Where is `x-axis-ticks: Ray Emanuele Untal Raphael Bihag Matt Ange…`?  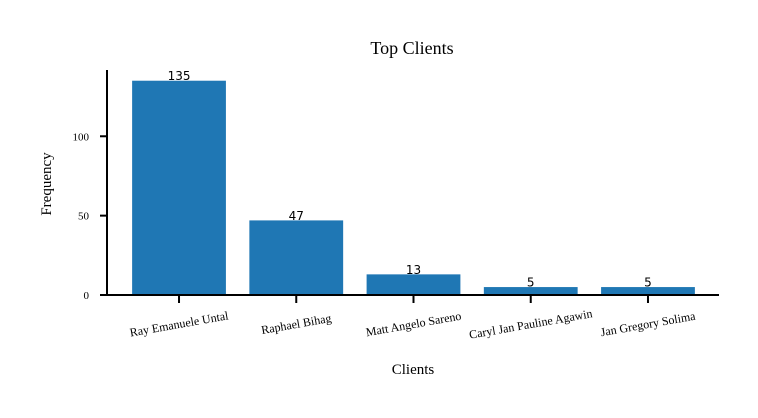
x-axis-ticks: Ray Emanuele Untal Raphael Bihag Matt Ange… is located at coordinates (413, 318).